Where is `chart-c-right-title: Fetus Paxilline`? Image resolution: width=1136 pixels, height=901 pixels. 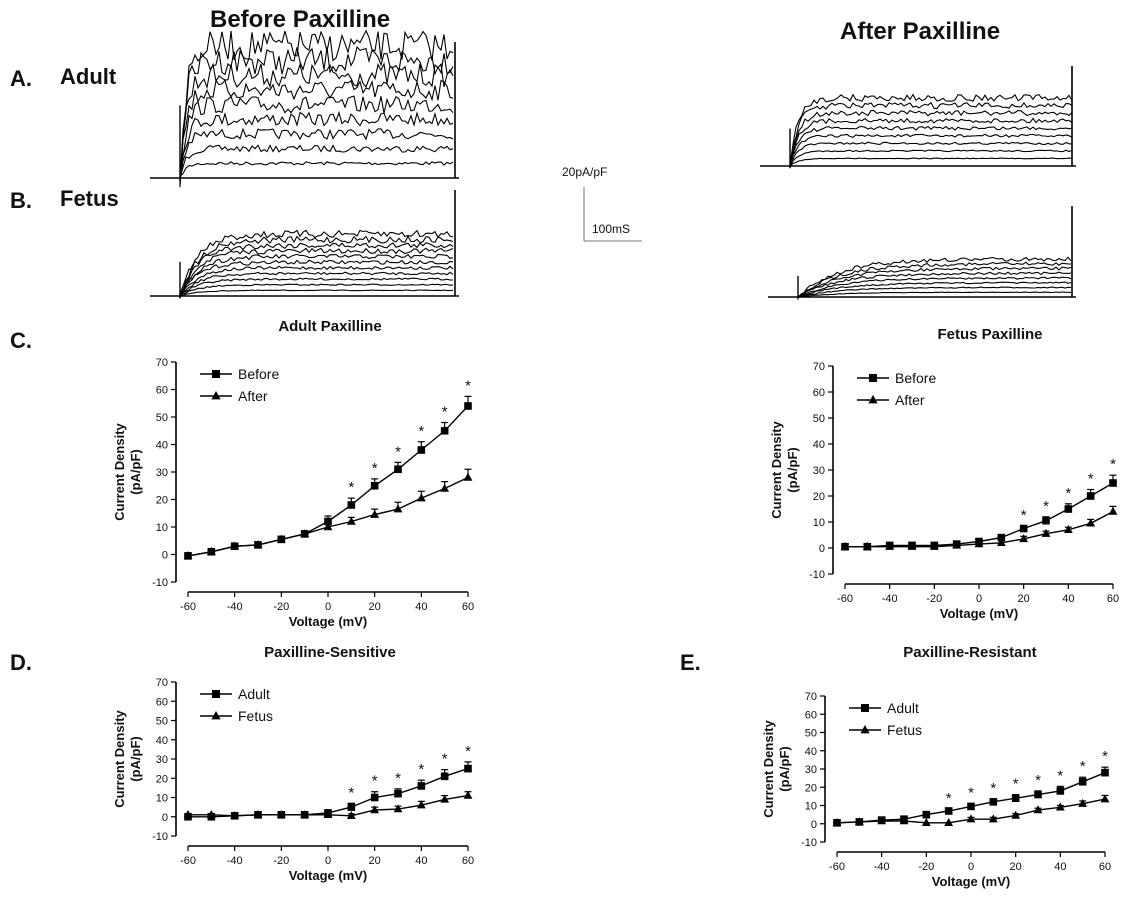 chart-c-right-title: Fetus Paxilline is located at coordinates (990, 334).